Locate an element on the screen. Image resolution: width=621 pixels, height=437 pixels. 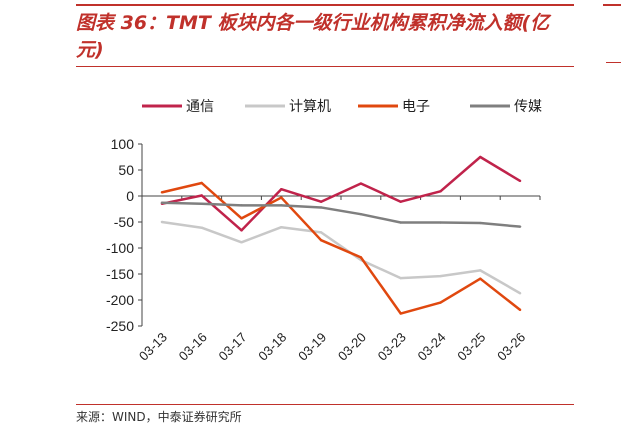
point-传媒-03-17 is located at coordinates (241, 205).